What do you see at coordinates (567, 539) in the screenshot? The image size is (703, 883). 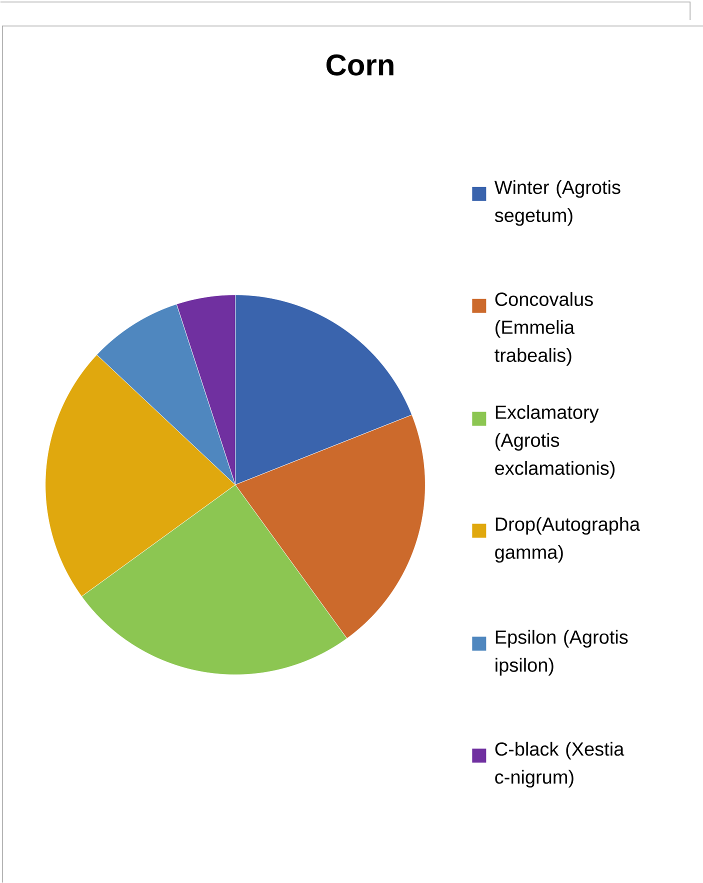 I see `legend-label: Drop(Autographa gamma)` at bounding box center [567, 539].